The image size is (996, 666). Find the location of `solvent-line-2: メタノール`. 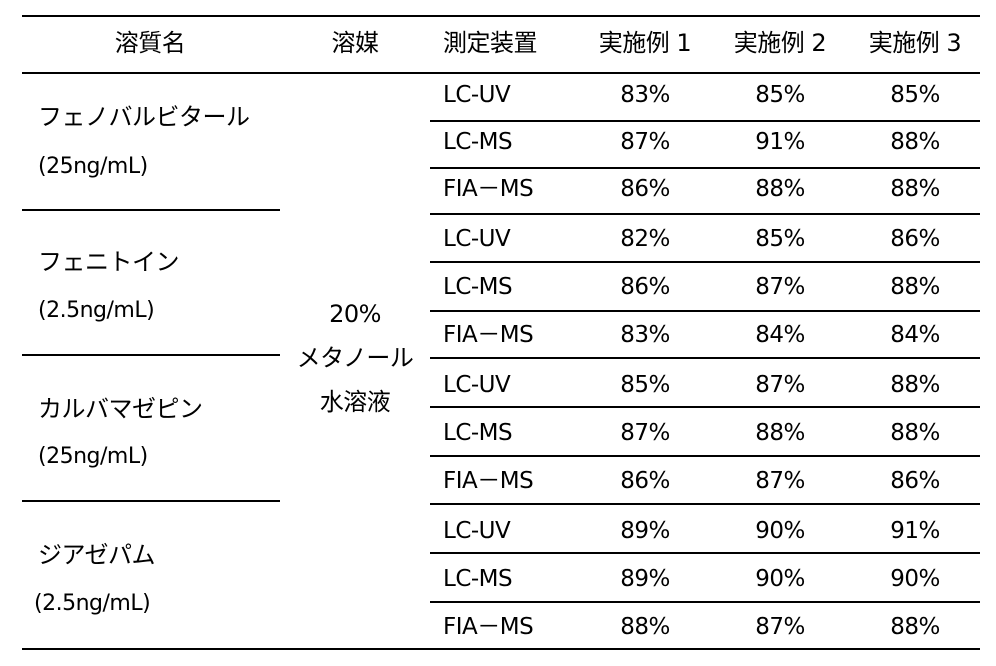

solvent-line-2: メタノール is located at coordinates (355, 358).